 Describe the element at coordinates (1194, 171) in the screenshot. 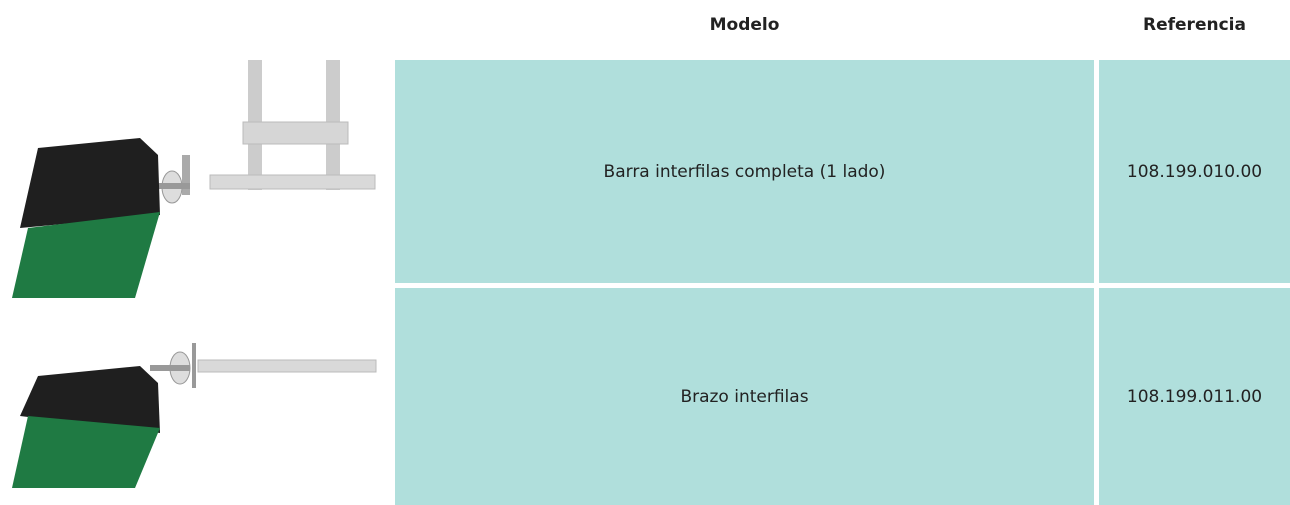

I see `reference-cell: 108.199.010.00` at that location.